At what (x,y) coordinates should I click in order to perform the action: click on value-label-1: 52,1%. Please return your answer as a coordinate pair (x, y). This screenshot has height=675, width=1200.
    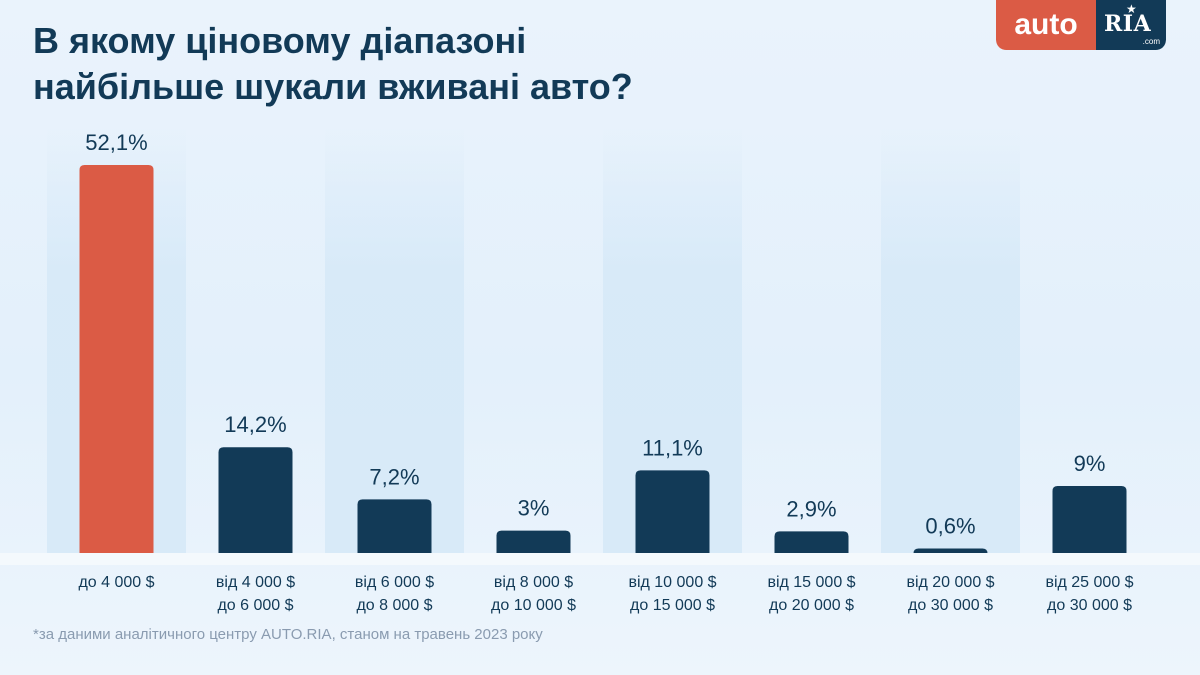
    Looking at the image, I should click on (116, 142).